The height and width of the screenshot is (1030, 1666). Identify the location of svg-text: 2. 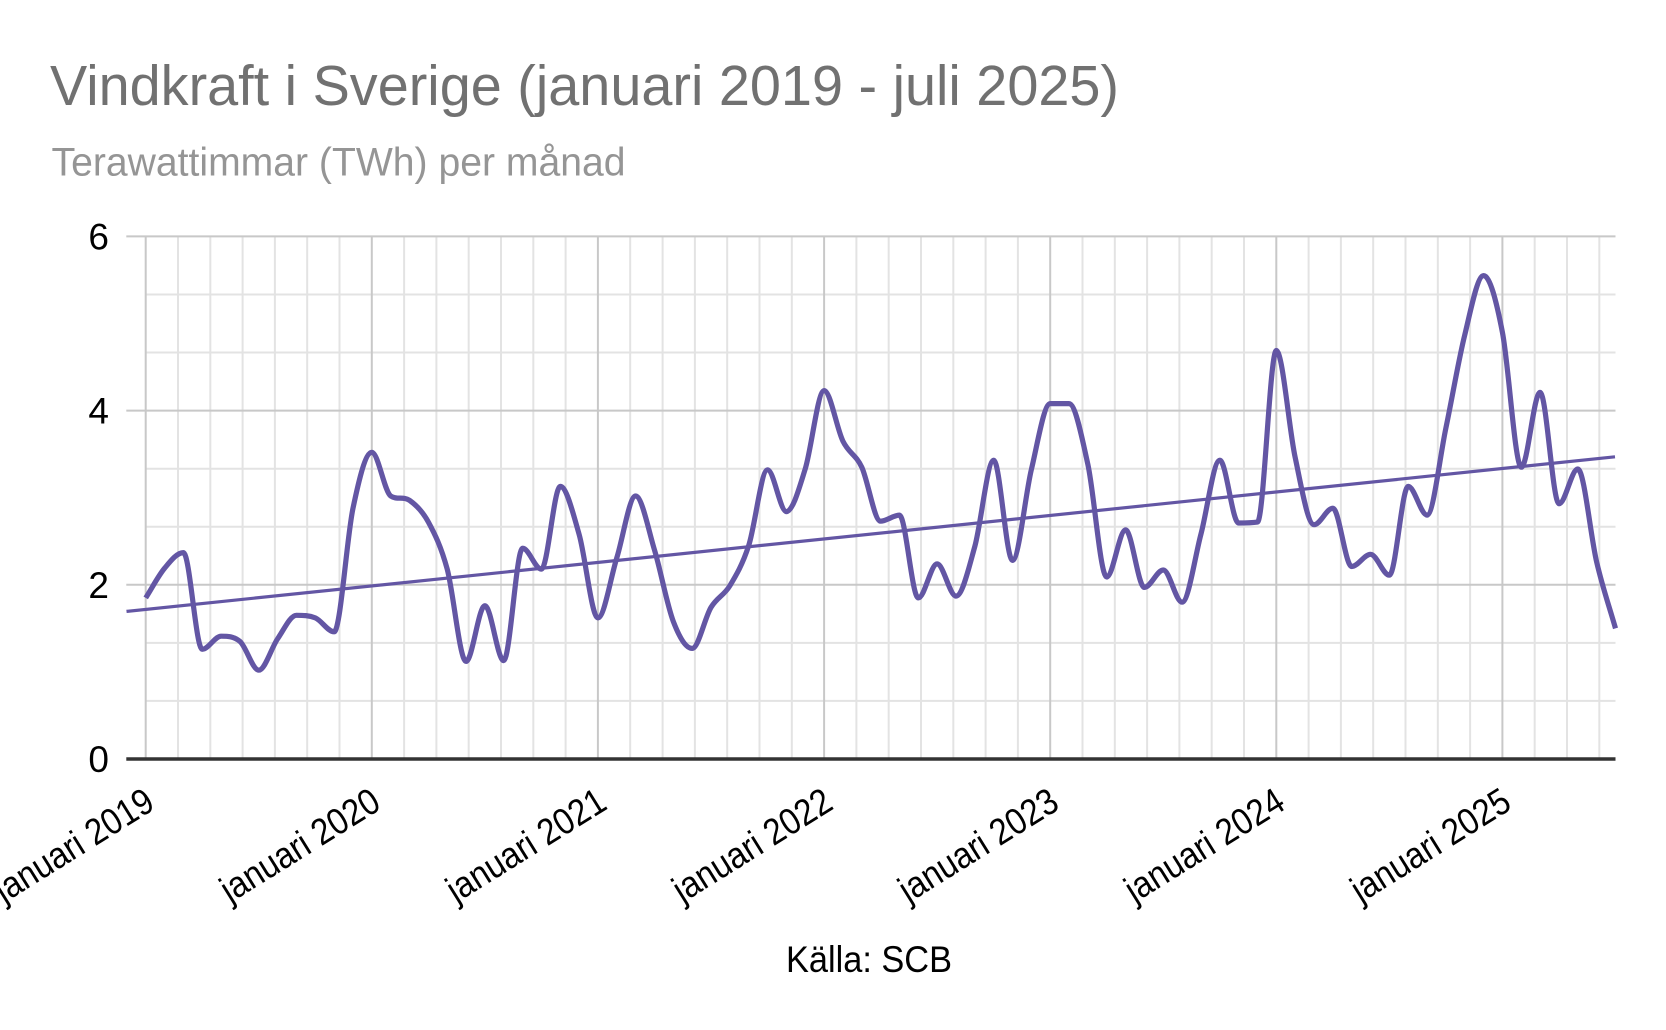
(98, 585).